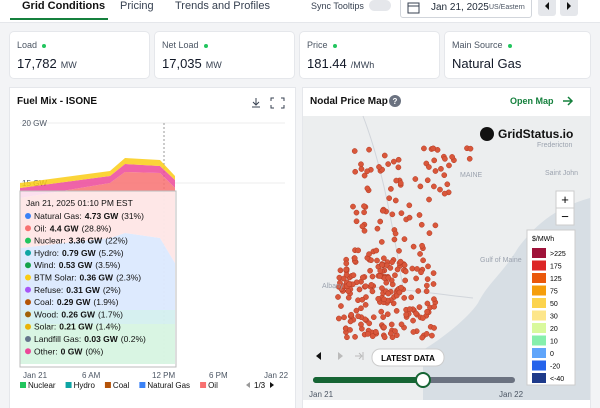  What do you see at coordinates (79, 55) in the screenshot?
I see `stat-card: Load 17,782 MW` at bounding box center [79, 55].